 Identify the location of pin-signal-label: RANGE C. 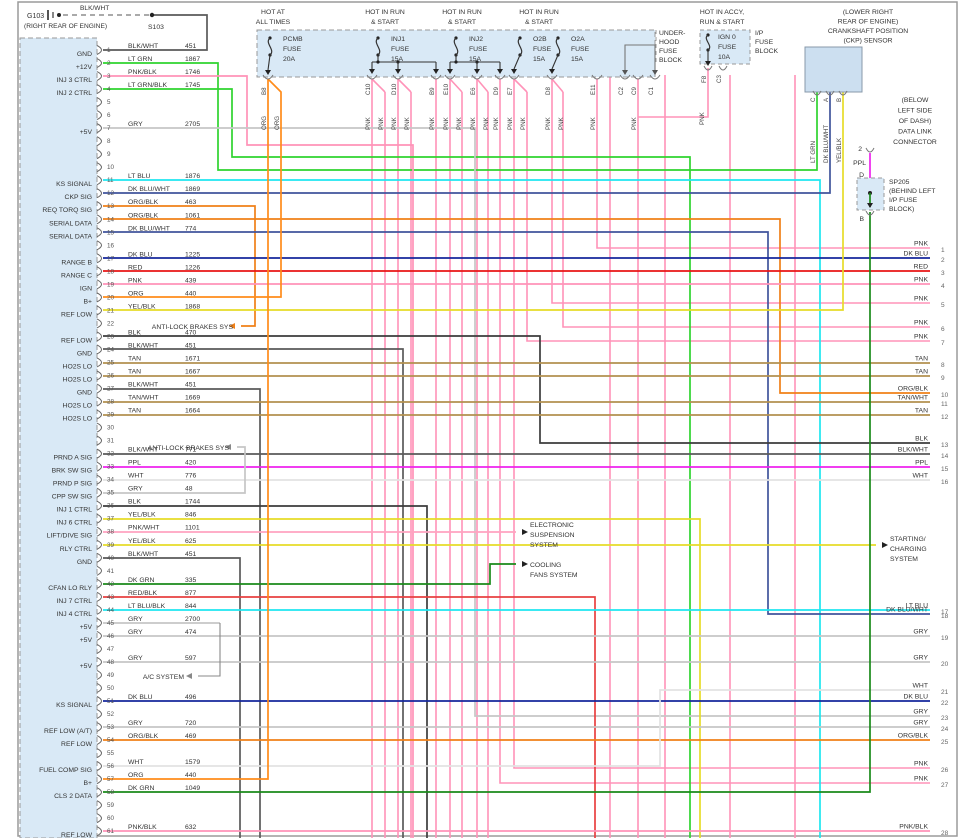
(76, 275).